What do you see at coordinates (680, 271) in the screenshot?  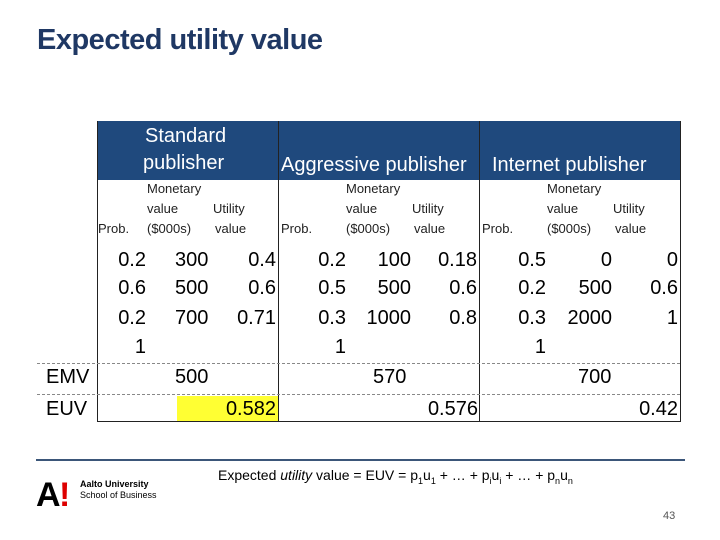 I see `divider-right` at bounding box center [680, 271].